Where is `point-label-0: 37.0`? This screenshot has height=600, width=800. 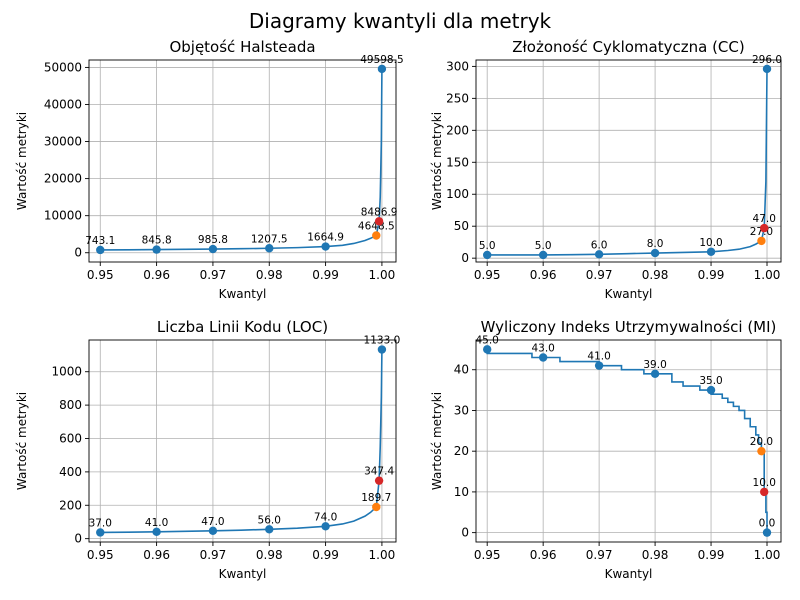
point-label-0: 37.0 is located at coordinates (100, 523).